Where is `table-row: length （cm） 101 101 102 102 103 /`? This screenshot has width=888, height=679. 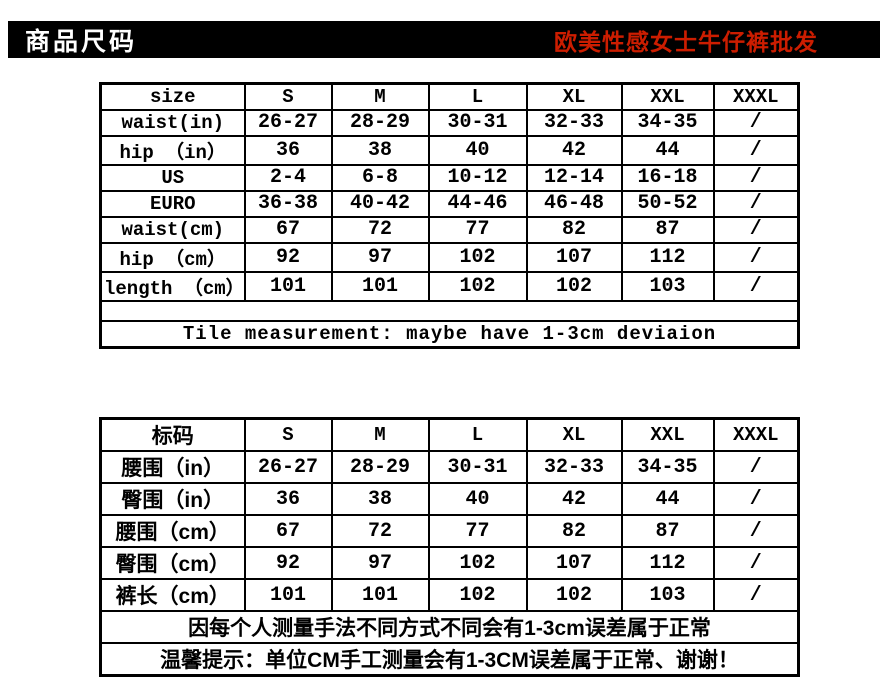 table-row: length （cm） 101 101 102 102 103 / is located at coordinates (449, 286).